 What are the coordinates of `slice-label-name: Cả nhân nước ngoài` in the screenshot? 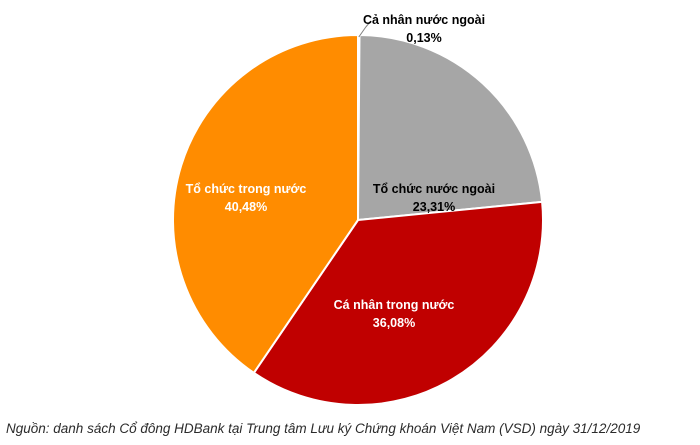 It's located at (424, 20).